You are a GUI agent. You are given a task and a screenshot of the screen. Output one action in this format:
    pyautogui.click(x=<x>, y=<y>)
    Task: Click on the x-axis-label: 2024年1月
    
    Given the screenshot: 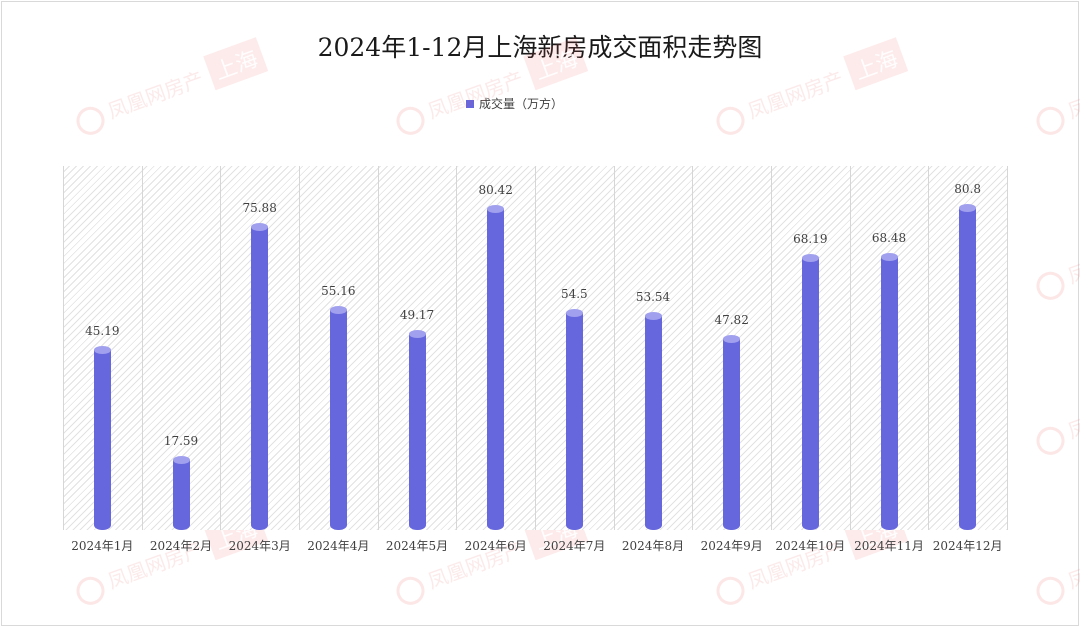 What is the action you would take?
    pyautogui.click(x=102, y=546)
    